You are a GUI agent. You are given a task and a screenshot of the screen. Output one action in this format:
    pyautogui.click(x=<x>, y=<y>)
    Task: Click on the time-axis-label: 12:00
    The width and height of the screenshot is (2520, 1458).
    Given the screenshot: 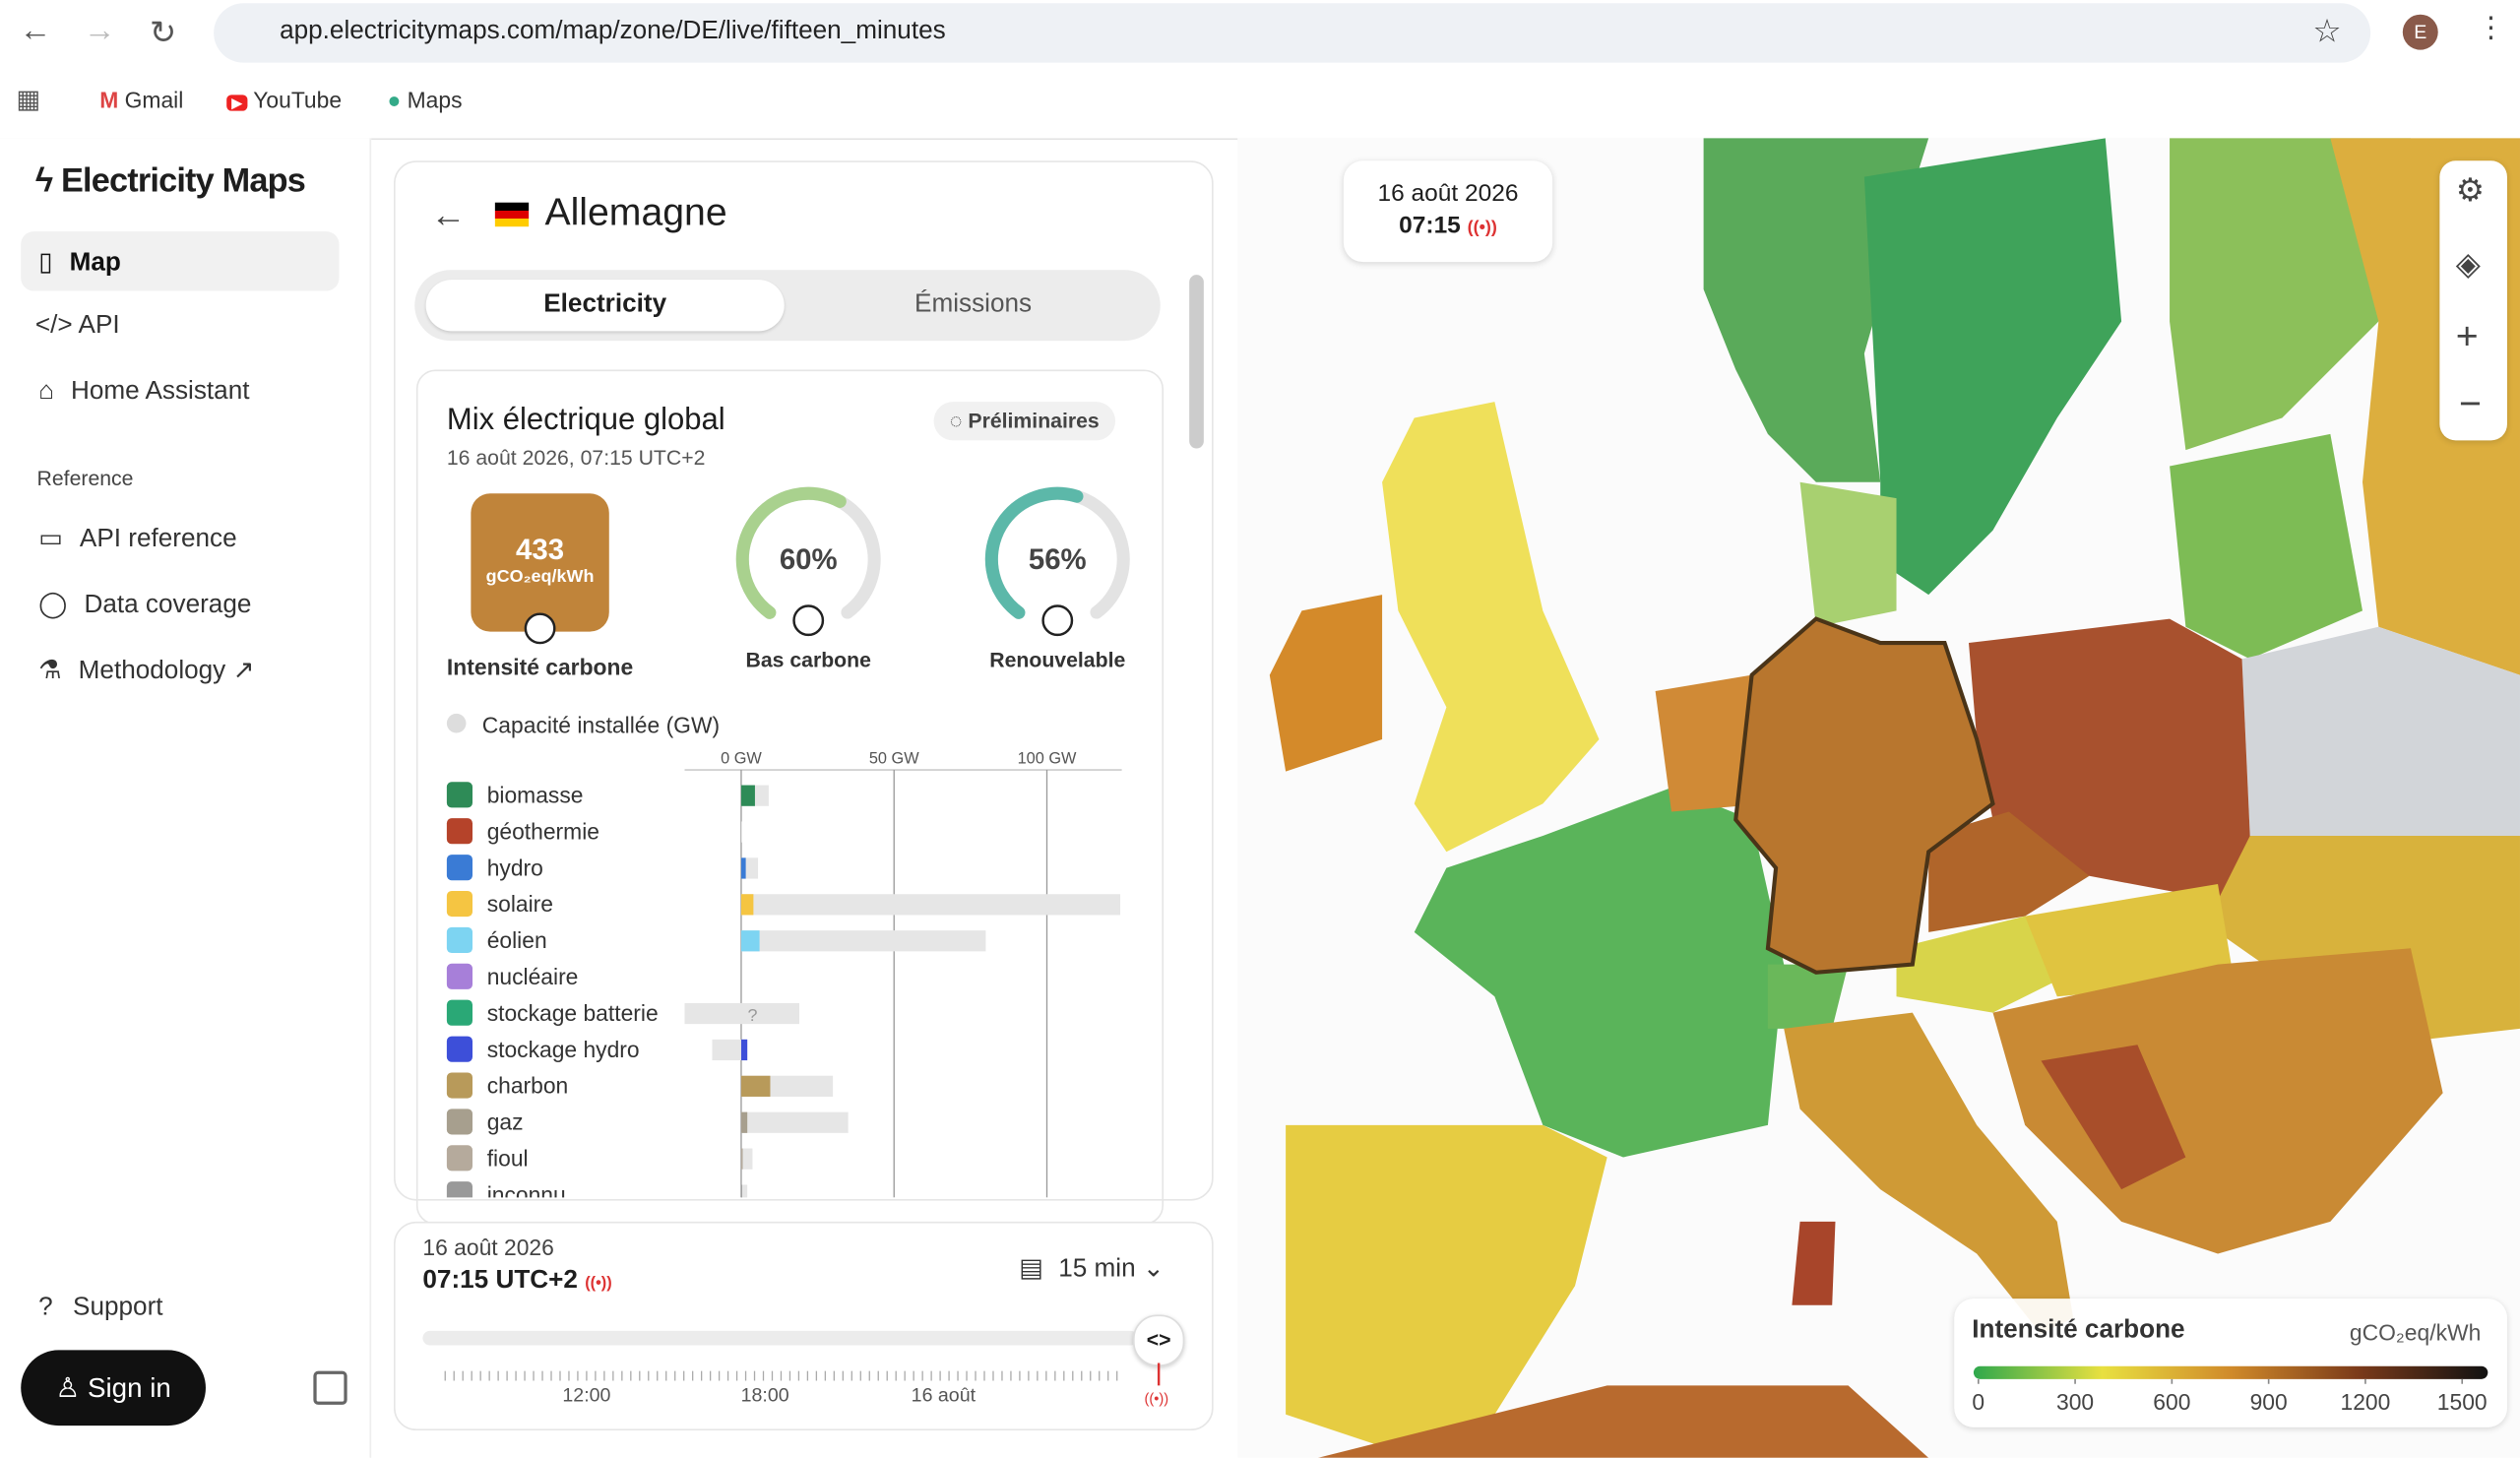 What is the action you would take?
    pyautogui.click(x=586, y=1395)
    